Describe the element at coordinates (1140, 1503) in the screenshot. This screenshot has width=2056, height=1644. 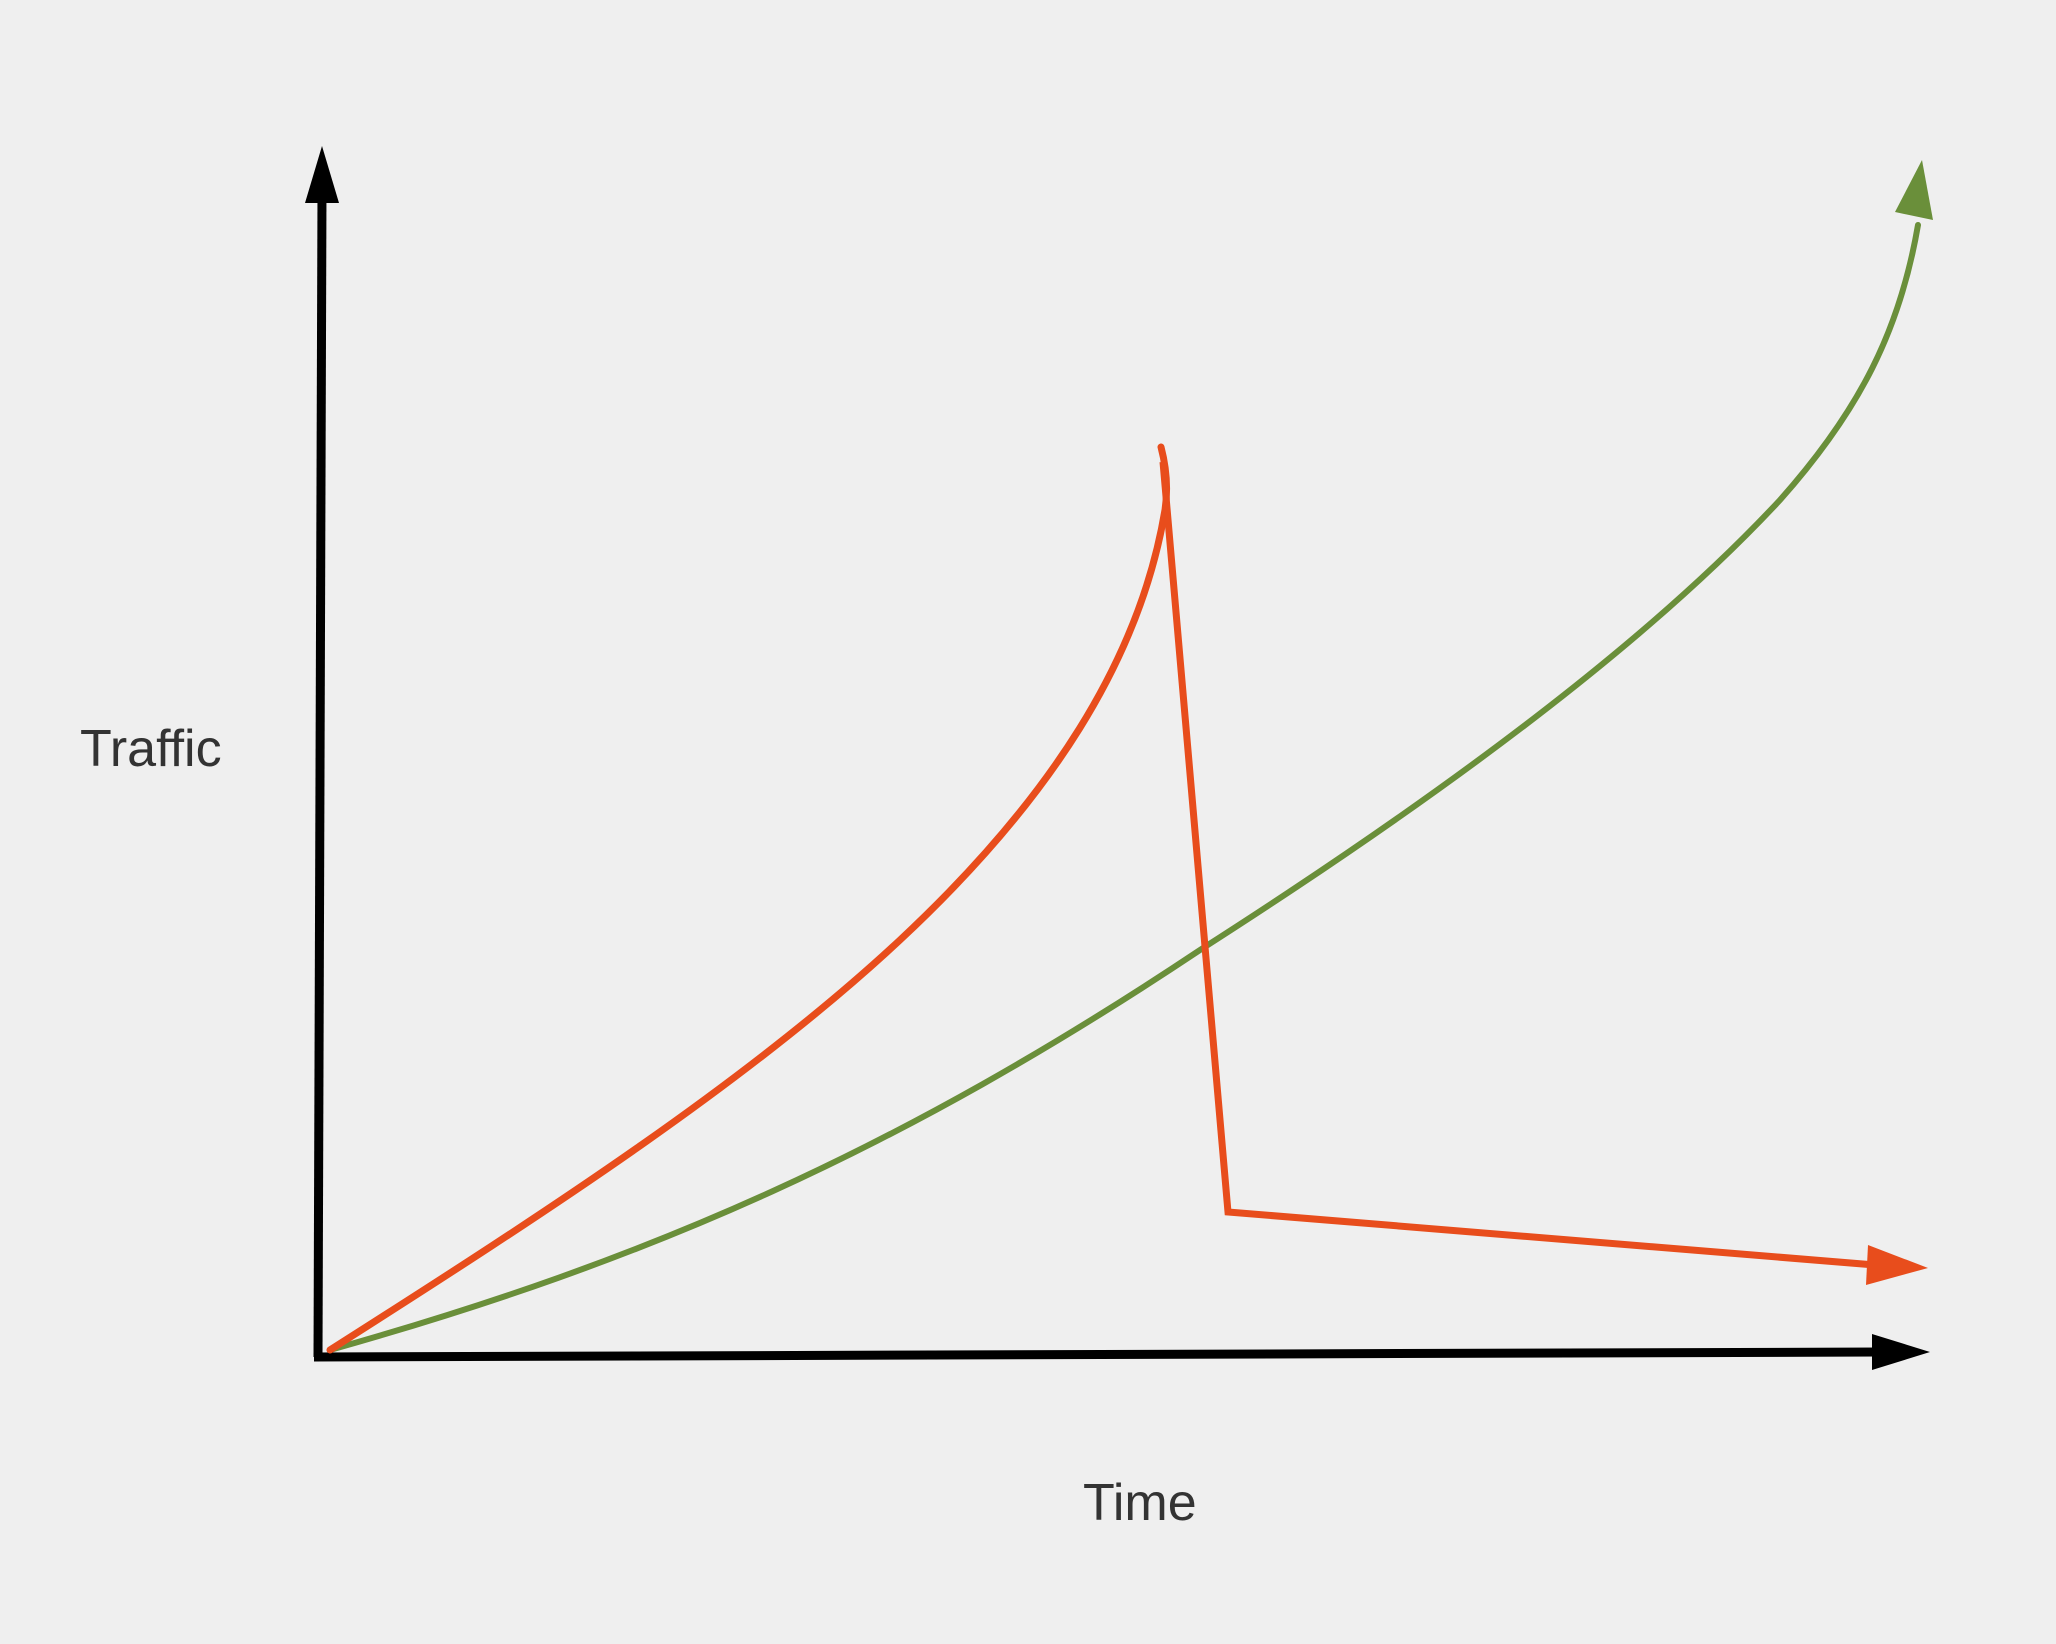
I see `x-axis-label: Time` at that location.